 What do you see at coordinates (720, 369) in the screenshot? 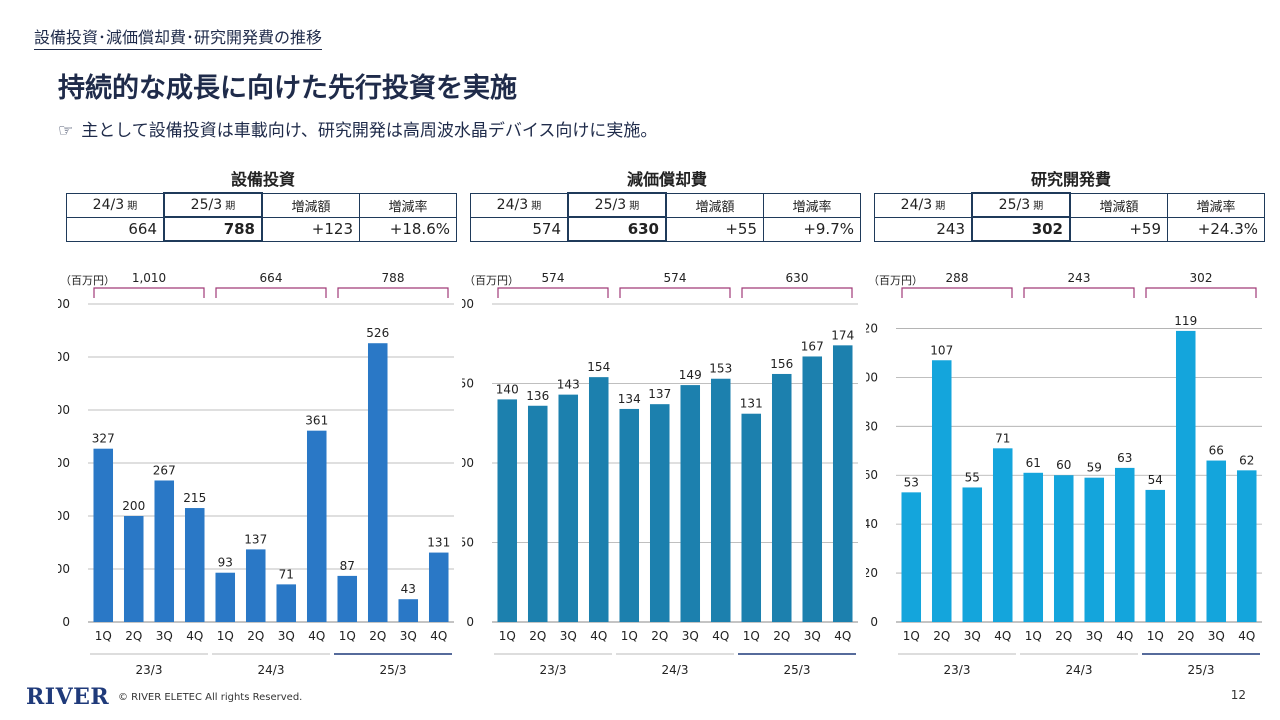
I see `bar-value-label: 153` at bounding box center [720, 369].